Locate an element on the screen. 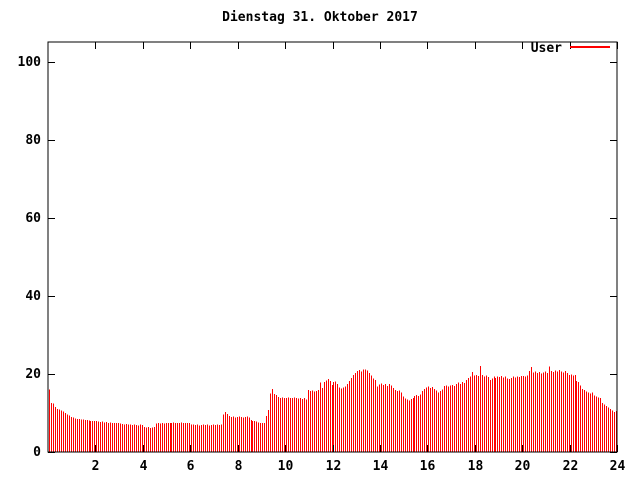  y-tick-label: 40 is located at coordinates (33, 296).